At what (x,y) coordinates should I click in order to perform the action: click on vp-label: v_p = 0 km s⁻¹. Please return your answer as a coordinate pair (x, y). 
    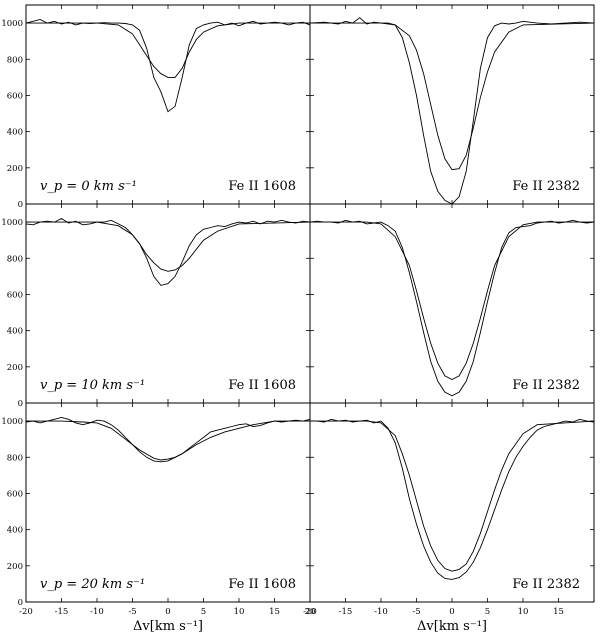
    Looking at the image, I should click on (88, 186).